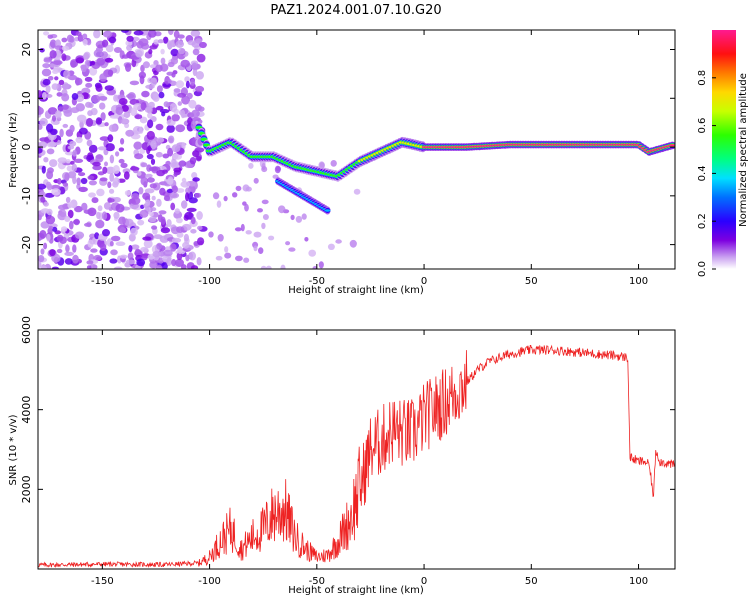 The height and width of the screenshot is (600, 750). Describe the element at coordinates (702, 126) in the screenshot. I see `colorbar-tick-label: 0.6` at that location.